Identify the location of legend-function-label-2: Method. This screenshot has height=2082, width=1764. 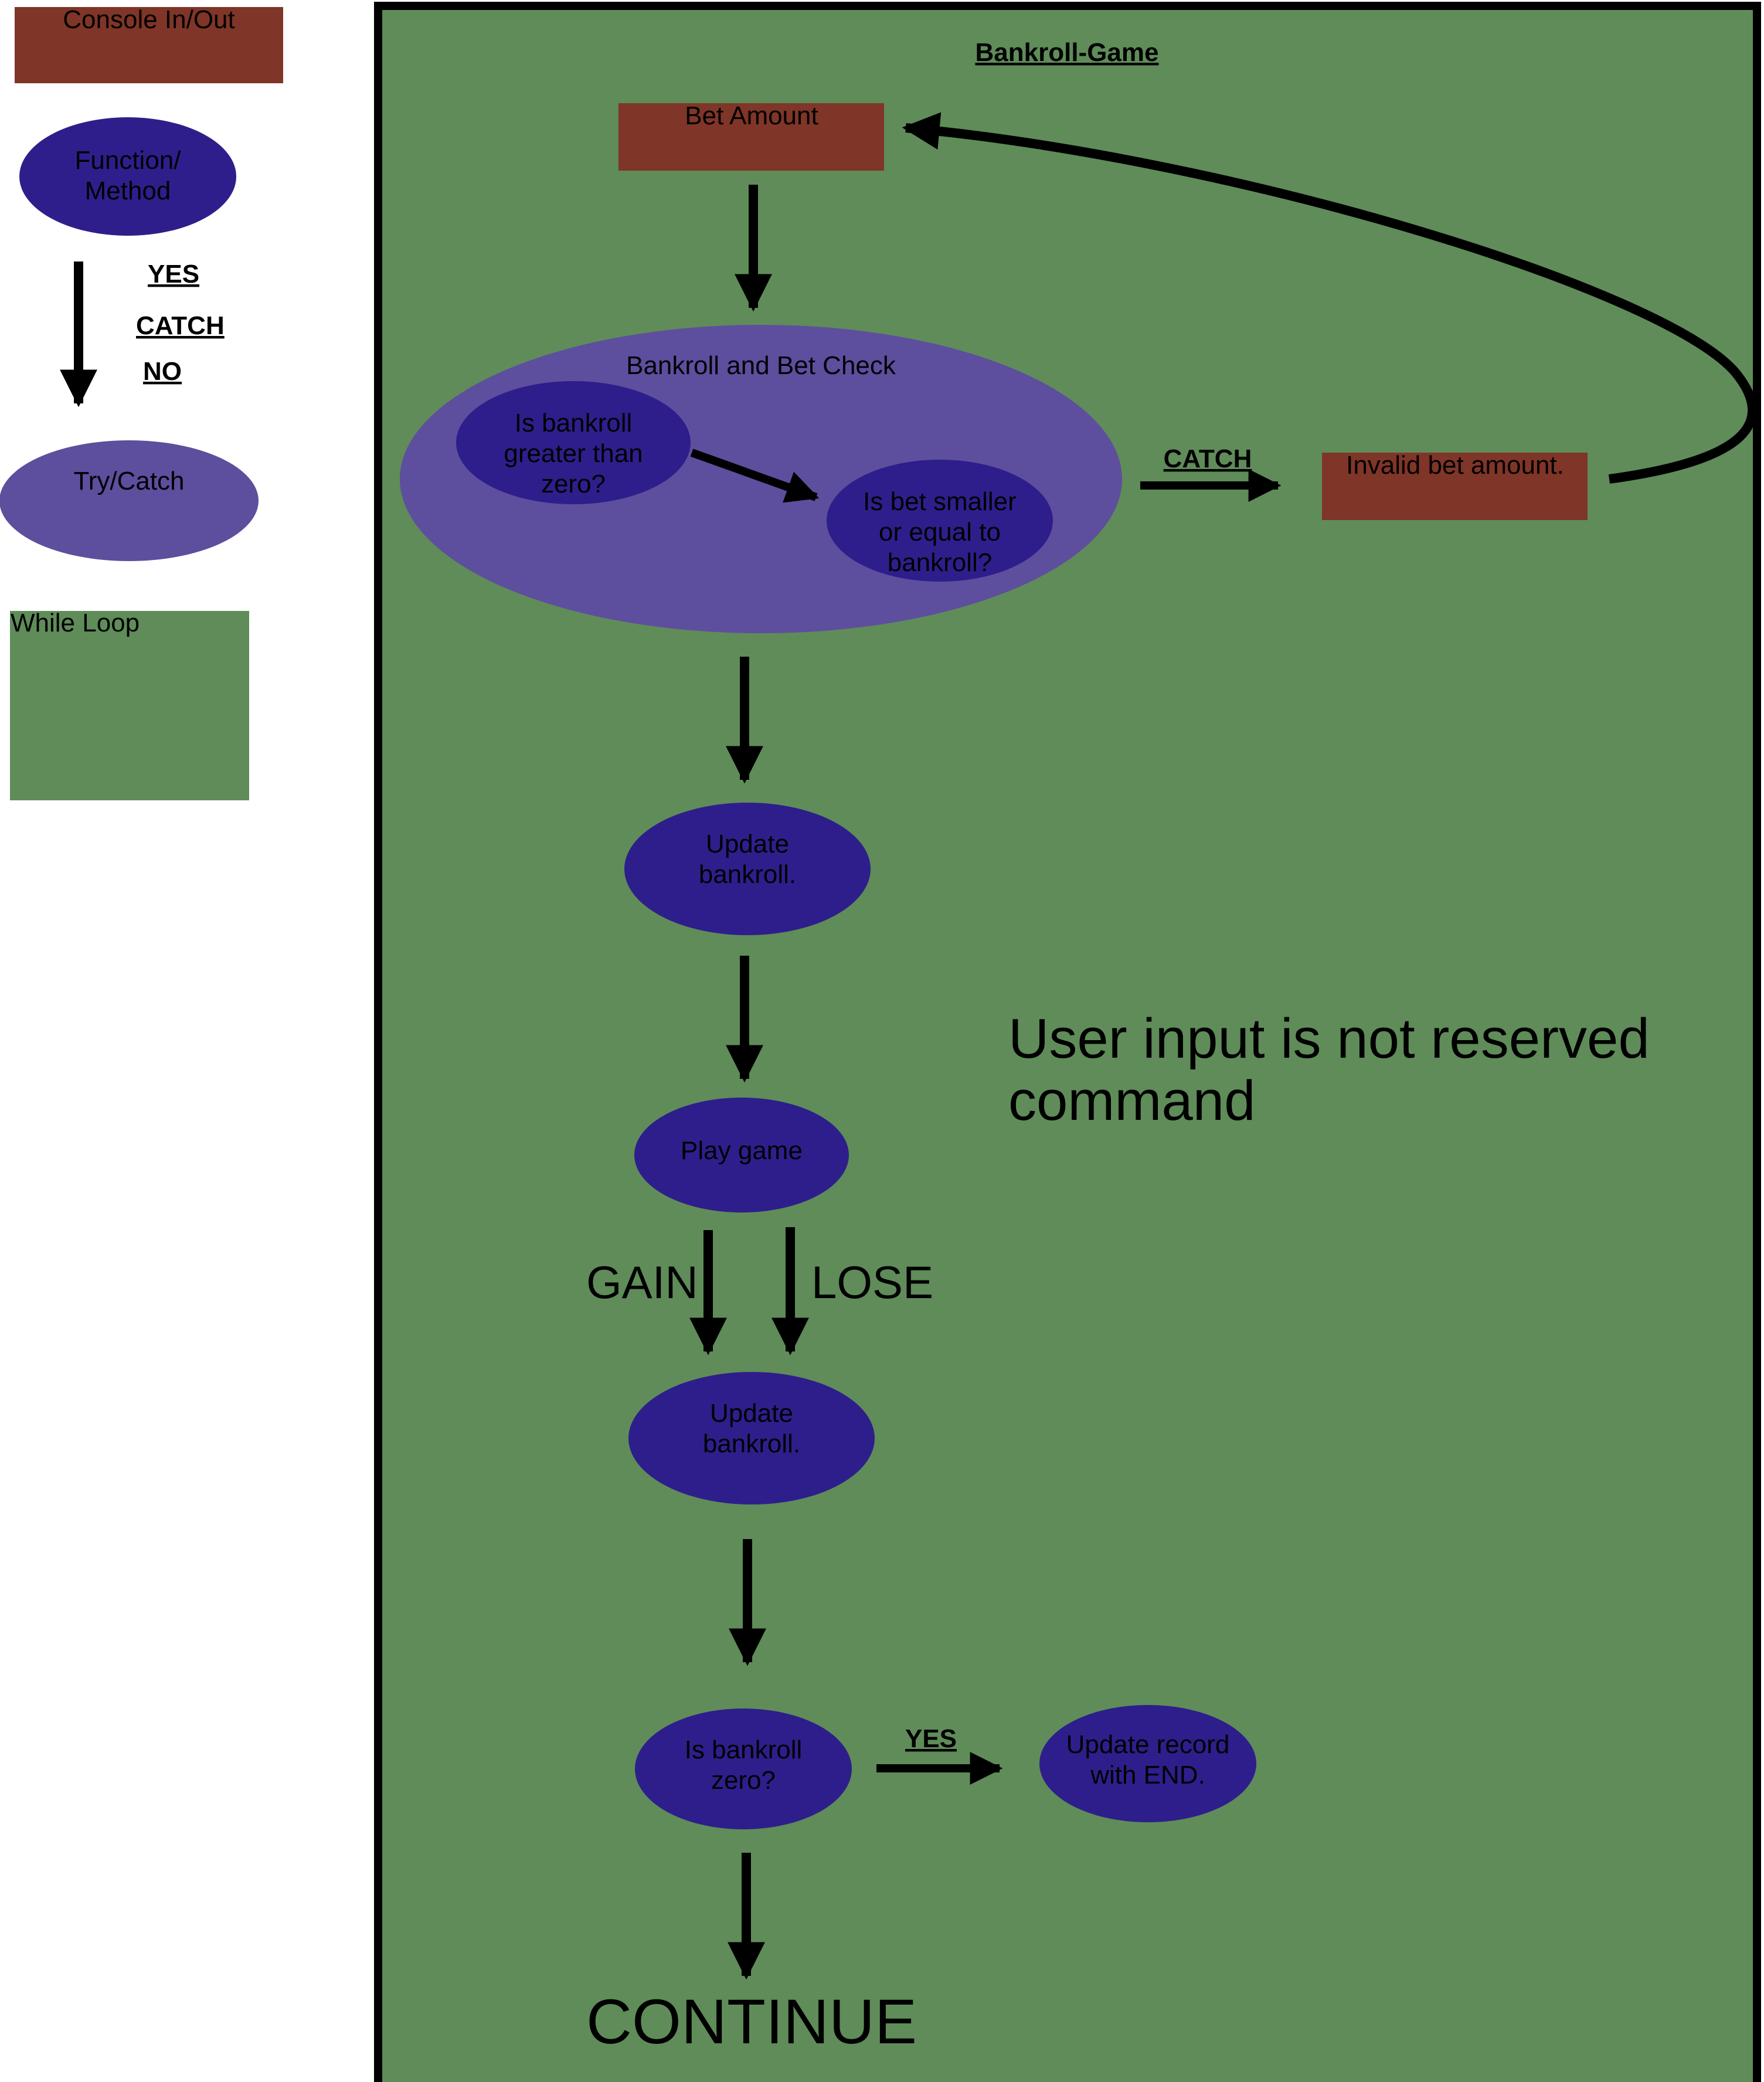
(128, 190).